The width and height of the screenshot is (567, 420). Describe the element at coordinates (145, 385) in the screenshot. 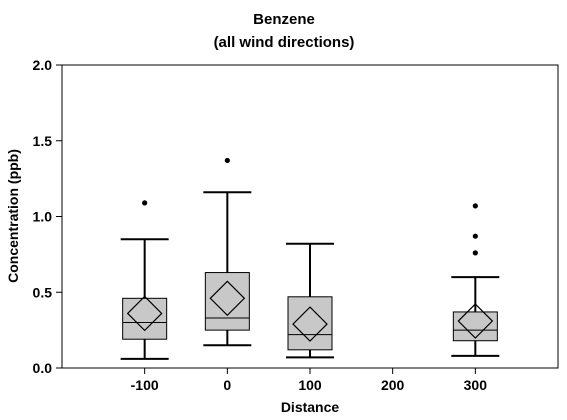

I see `x-tick-label: -100` at that location.